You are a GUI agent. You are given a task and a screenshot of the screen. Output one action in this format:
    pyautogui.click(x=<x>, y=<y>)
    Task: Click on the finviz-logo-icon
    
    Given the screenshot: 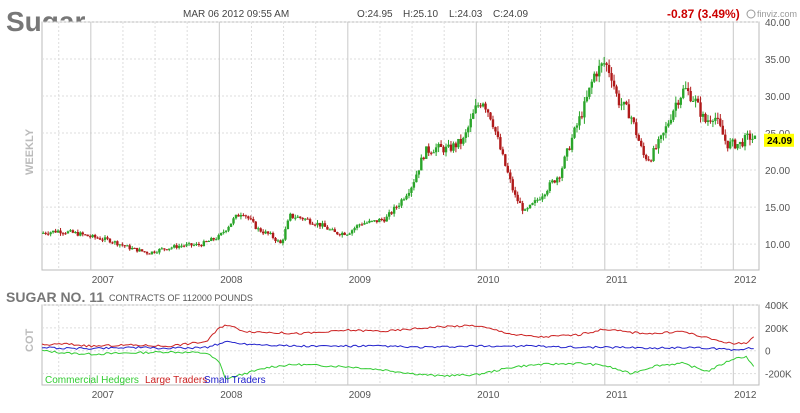 What is the action you would take?
    pyautogui.click(x=751, y=14)
    